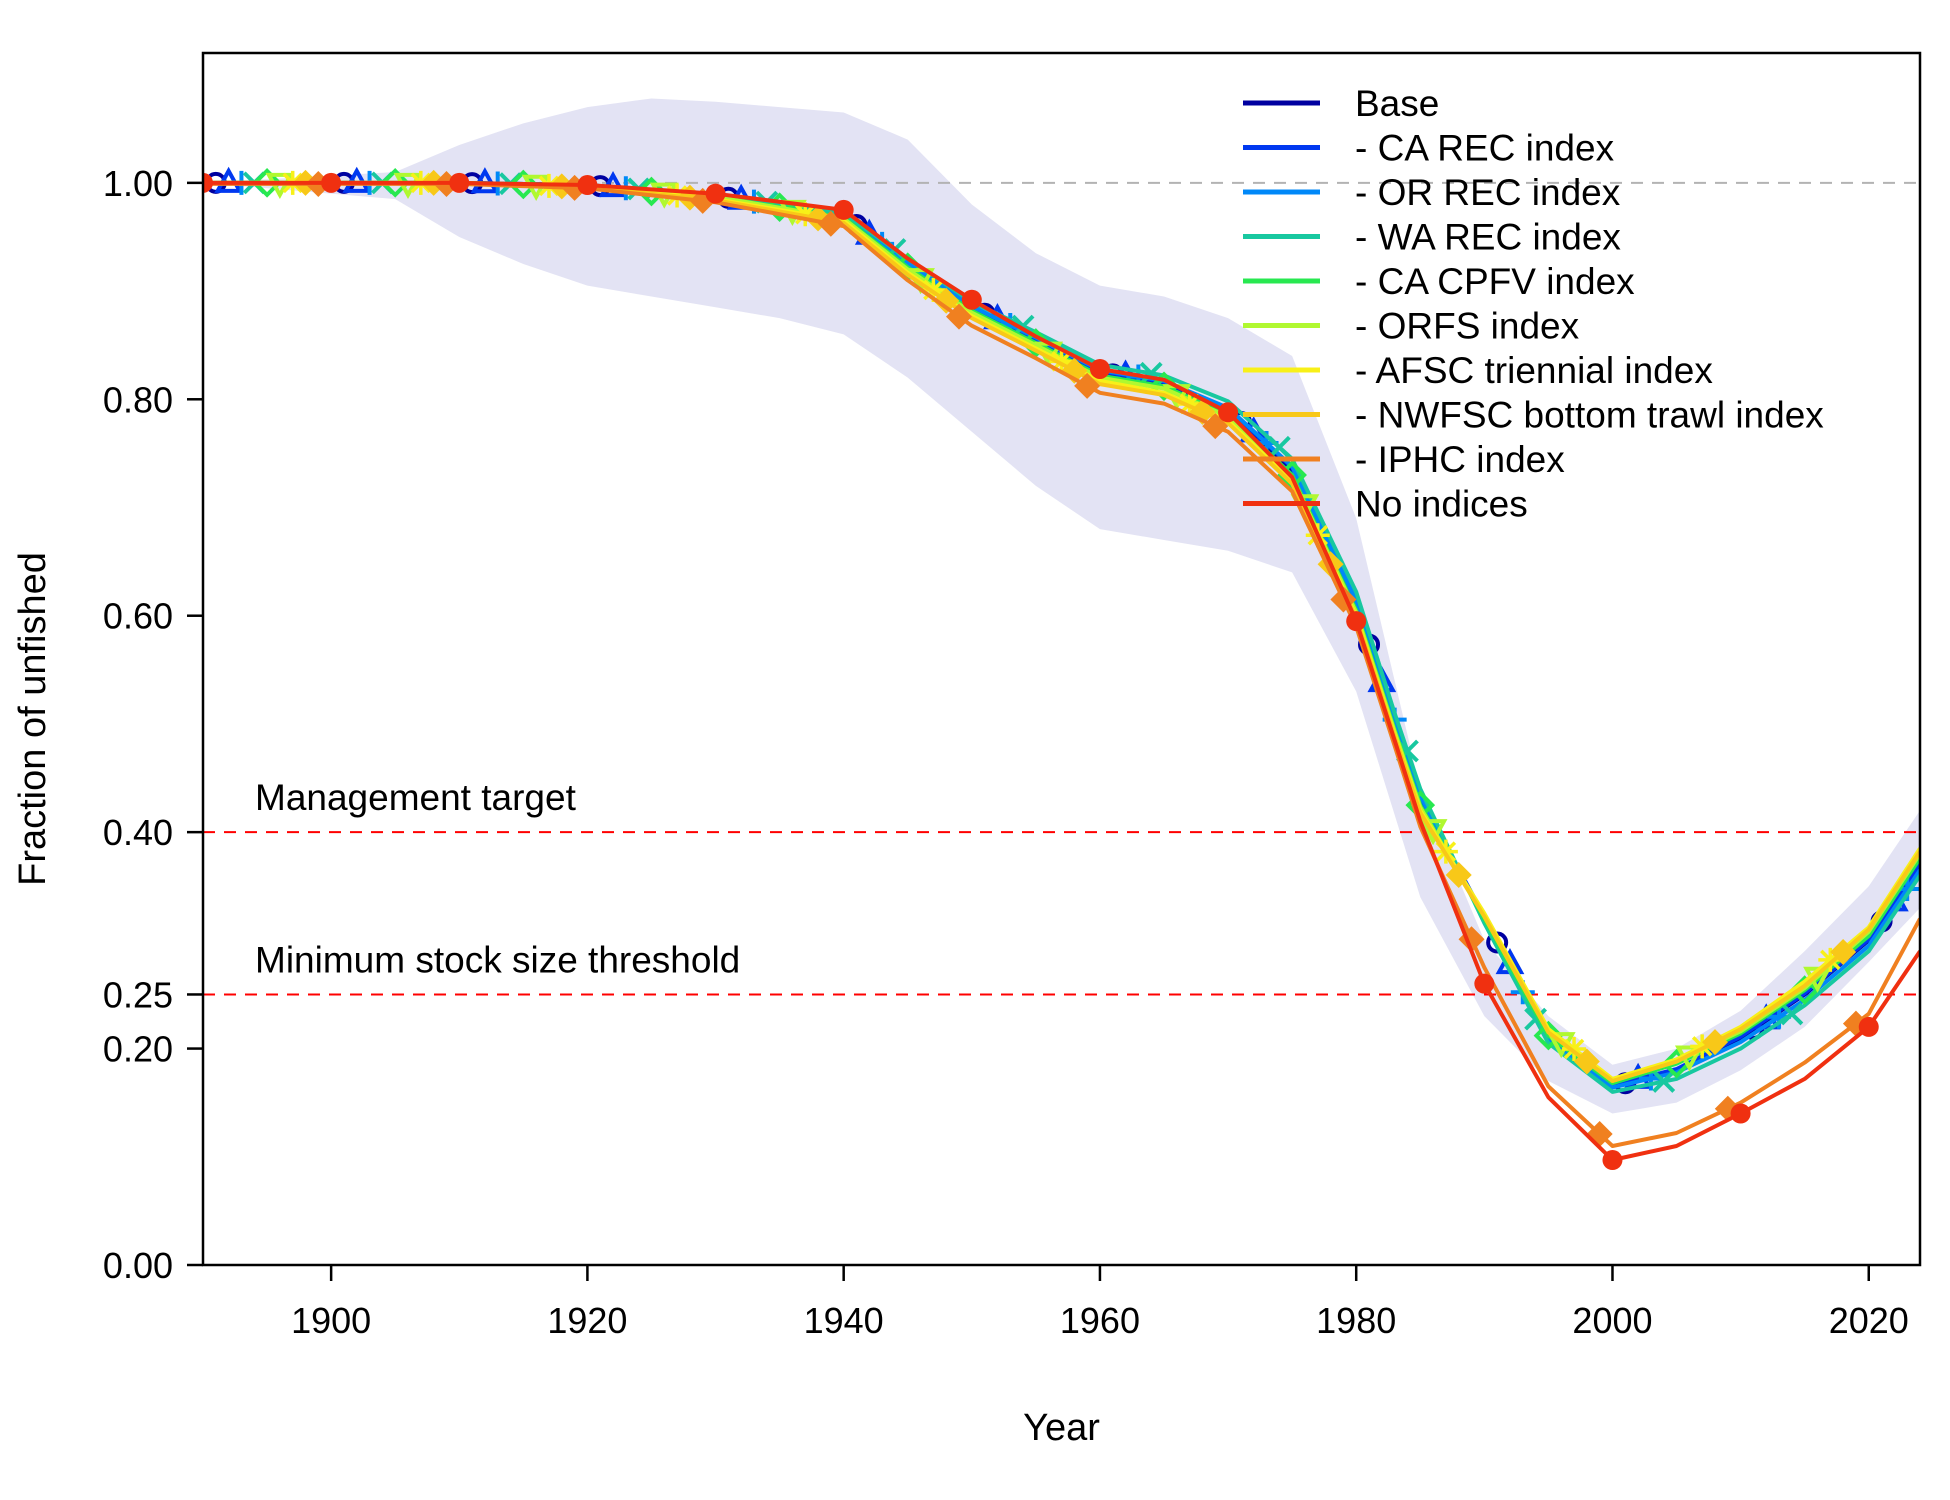  Describe the element at coordinates (1356, 1320) in the screenshot. I see `x-tick-label: 1980` at that location.